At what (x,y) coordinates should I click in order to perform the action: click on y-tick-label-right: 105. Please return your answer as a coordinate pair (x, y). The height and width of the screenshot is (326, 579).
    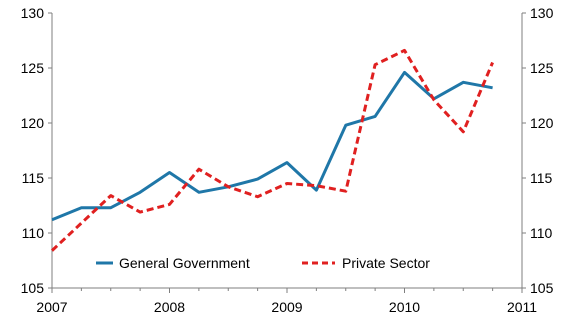
    Looking at the image, I should click on (542, 288).